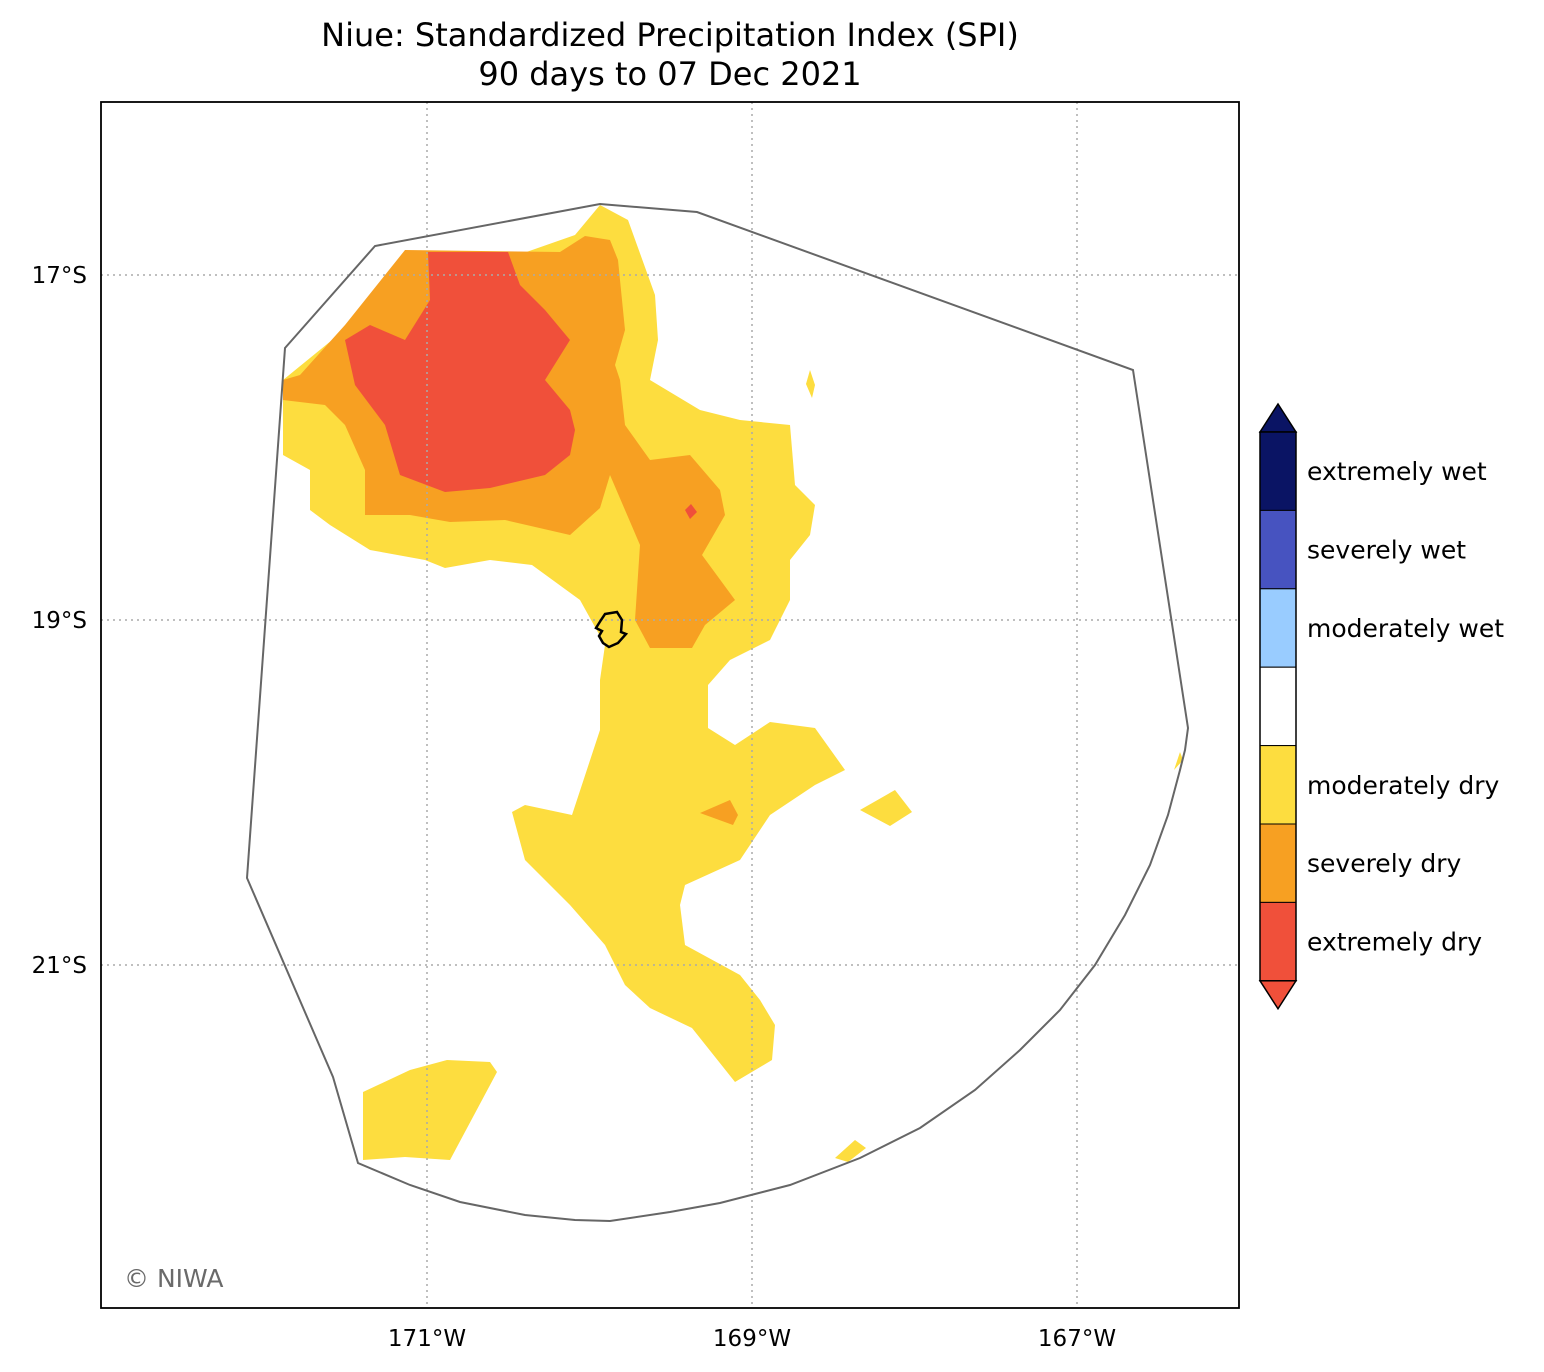 The image size is (1544, 1372). I want to click on severely-dry-inlet, so click(405, 282).